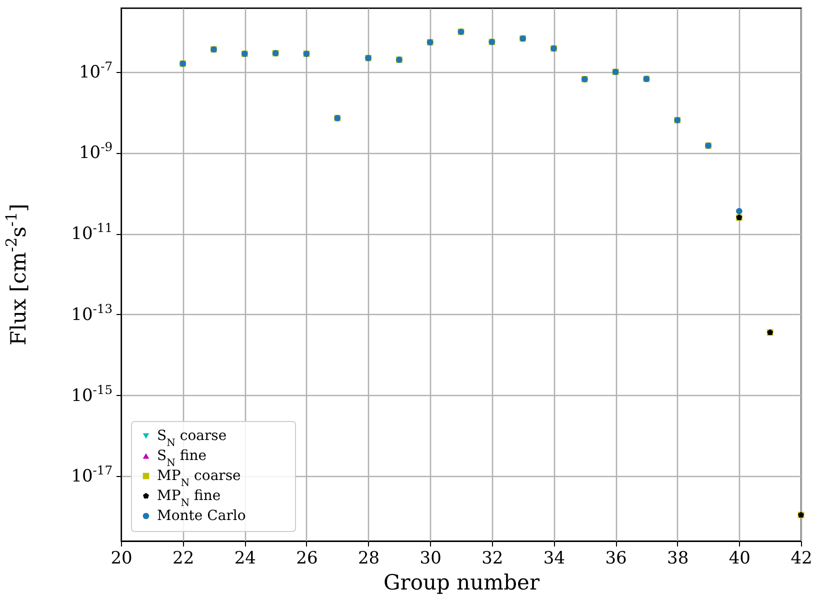 This screenshot has width=821, height=612. Describe the element at coordinates (616, 558) in the screenshot. I see `x-tick-label: 36` at that location.